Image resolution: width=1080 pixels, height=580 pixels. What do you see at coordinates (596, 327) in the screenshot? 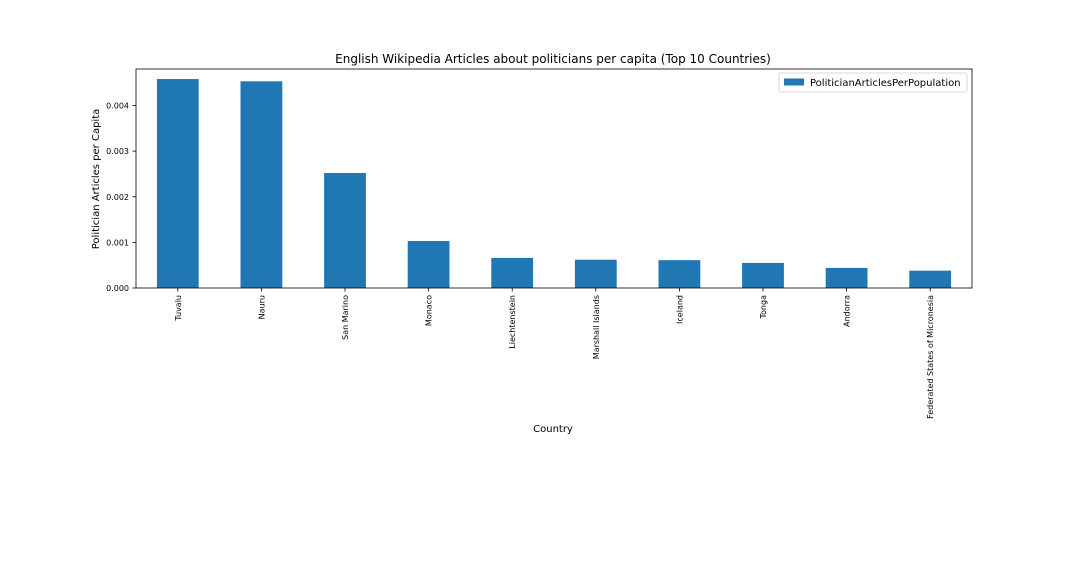
I see `x-tick-label: Marshall Islands` at bounding box center [596, 327].